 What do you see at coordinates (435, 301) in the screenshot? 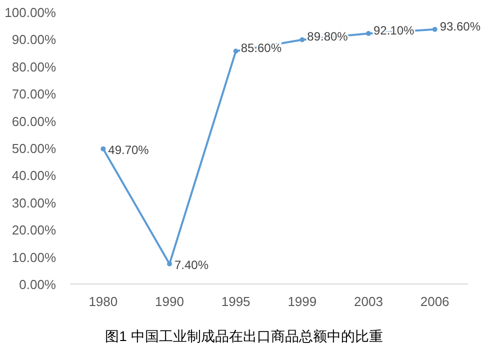
I see `x-tick-label: 2006` at bounding box center [435, 301].